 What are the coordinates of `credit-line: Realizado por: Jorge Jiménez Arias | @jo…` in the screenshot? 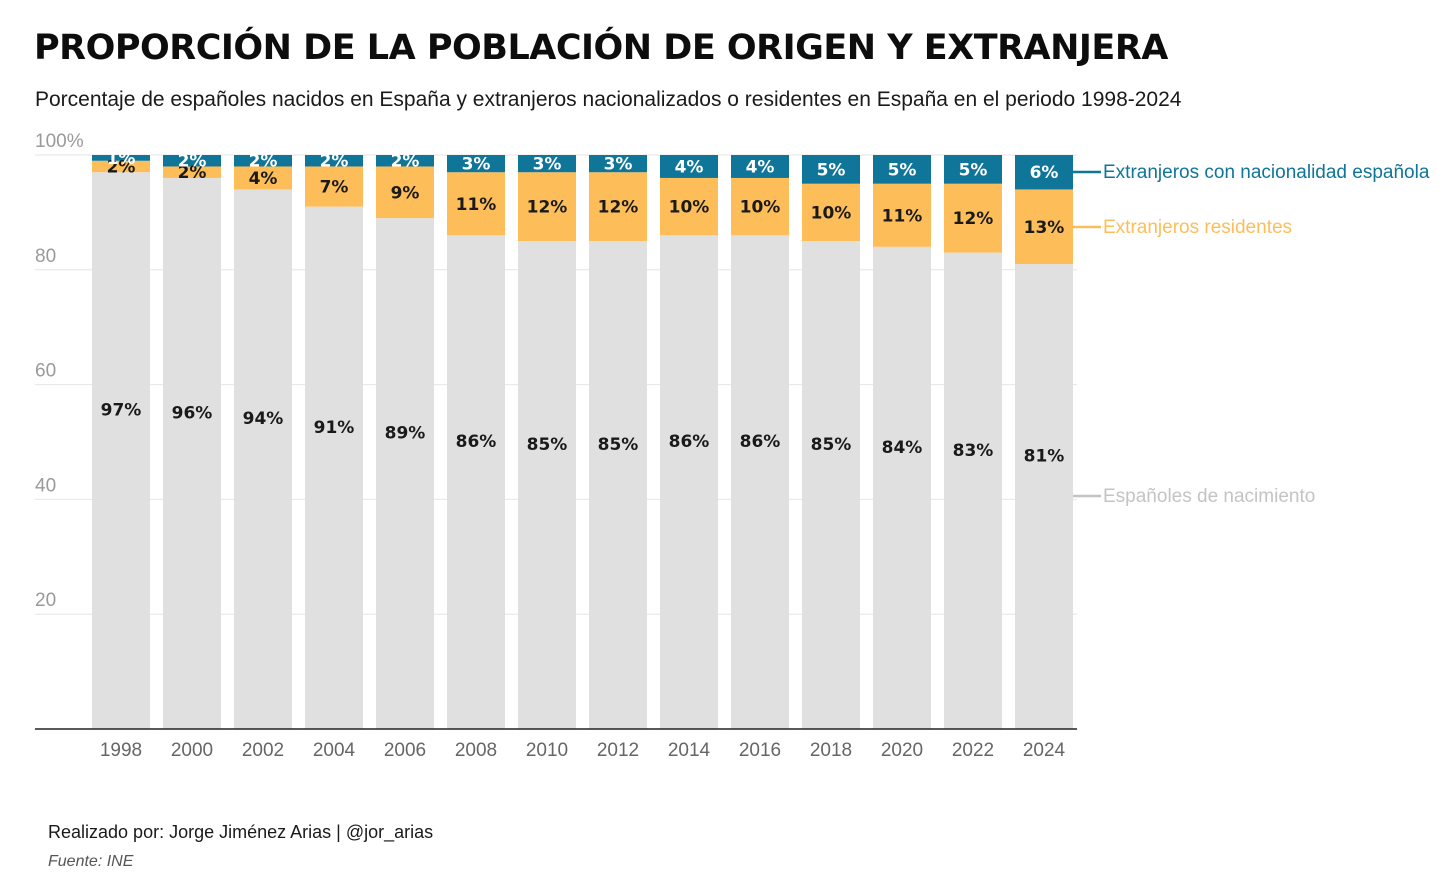 It's located at (241, 832).